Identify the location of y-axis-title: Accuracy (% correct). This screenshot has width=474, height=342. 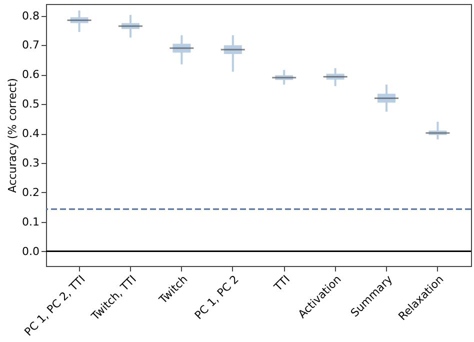
(13, 135).